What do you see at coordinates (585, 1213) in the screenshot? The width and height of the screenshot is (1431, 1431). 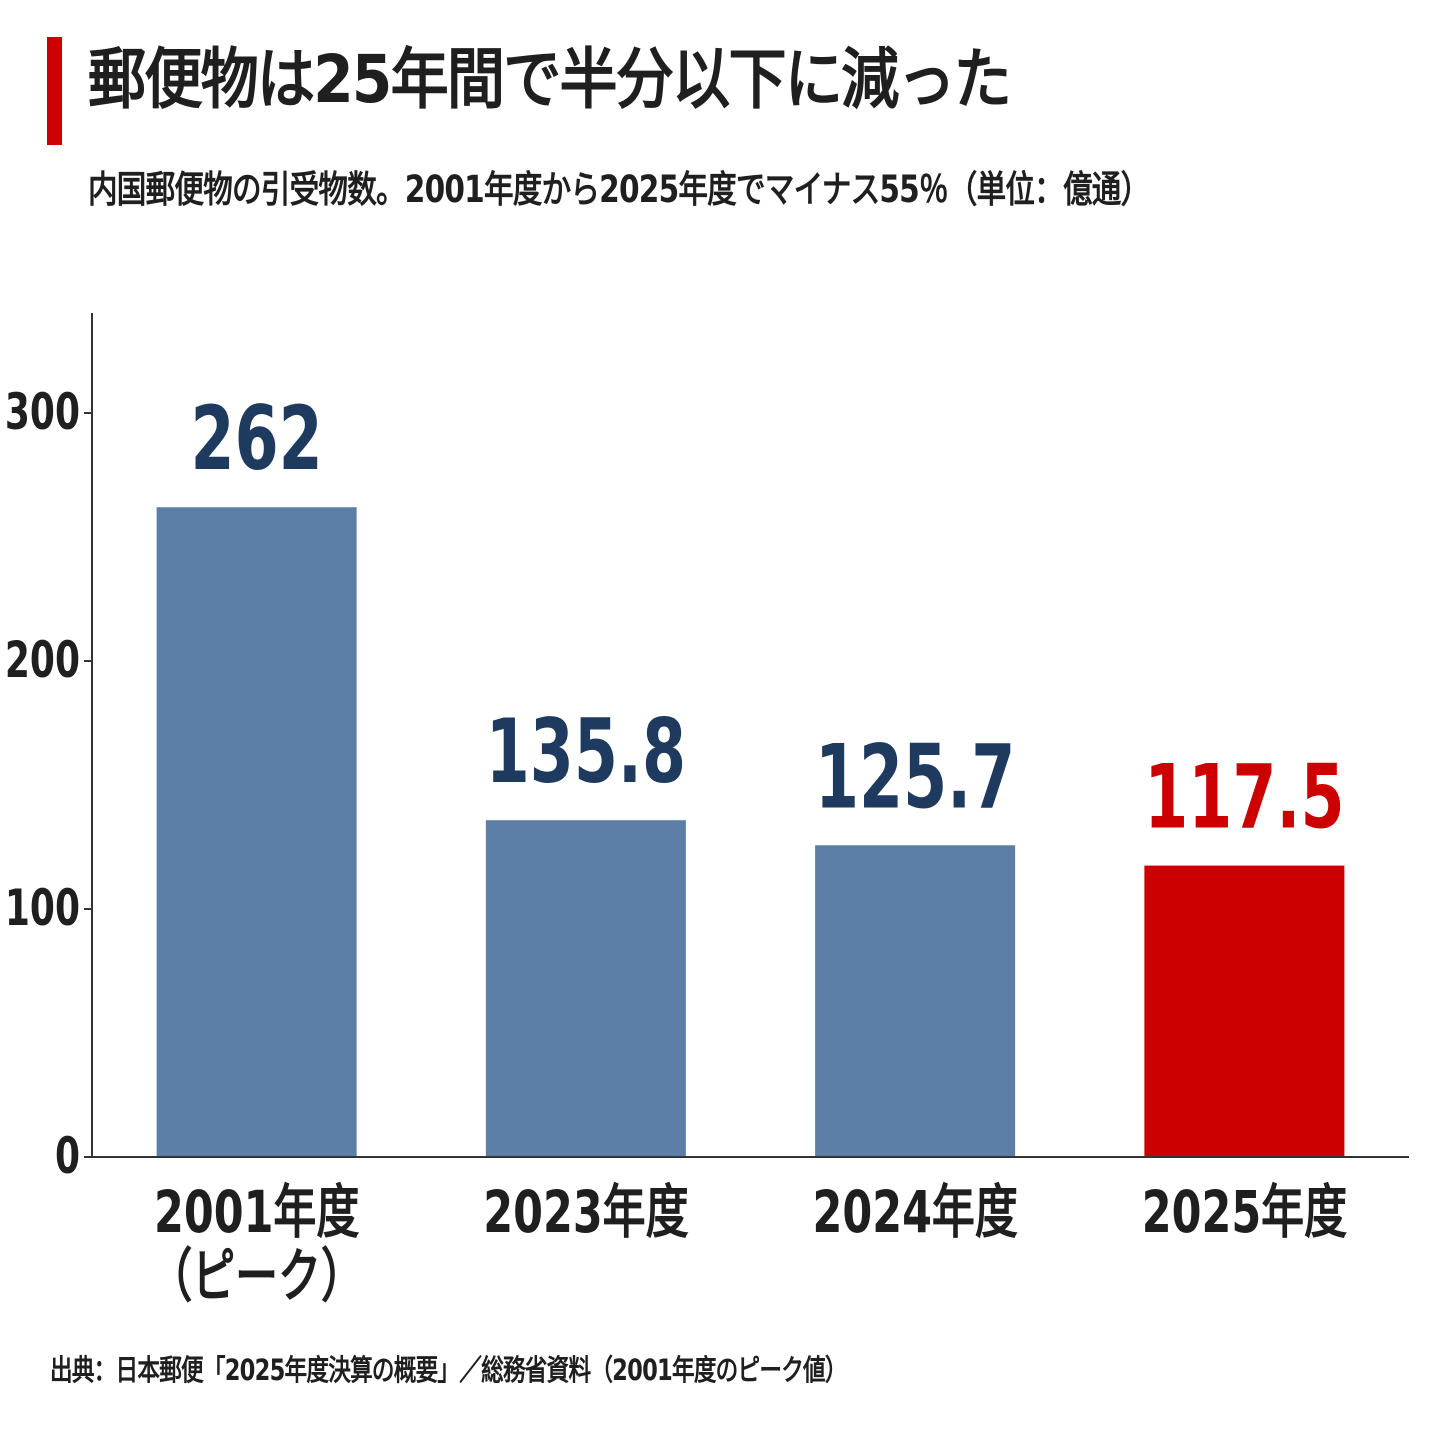 I see `x-tick-label: 2023年度` at bounding box center [585, 1213].